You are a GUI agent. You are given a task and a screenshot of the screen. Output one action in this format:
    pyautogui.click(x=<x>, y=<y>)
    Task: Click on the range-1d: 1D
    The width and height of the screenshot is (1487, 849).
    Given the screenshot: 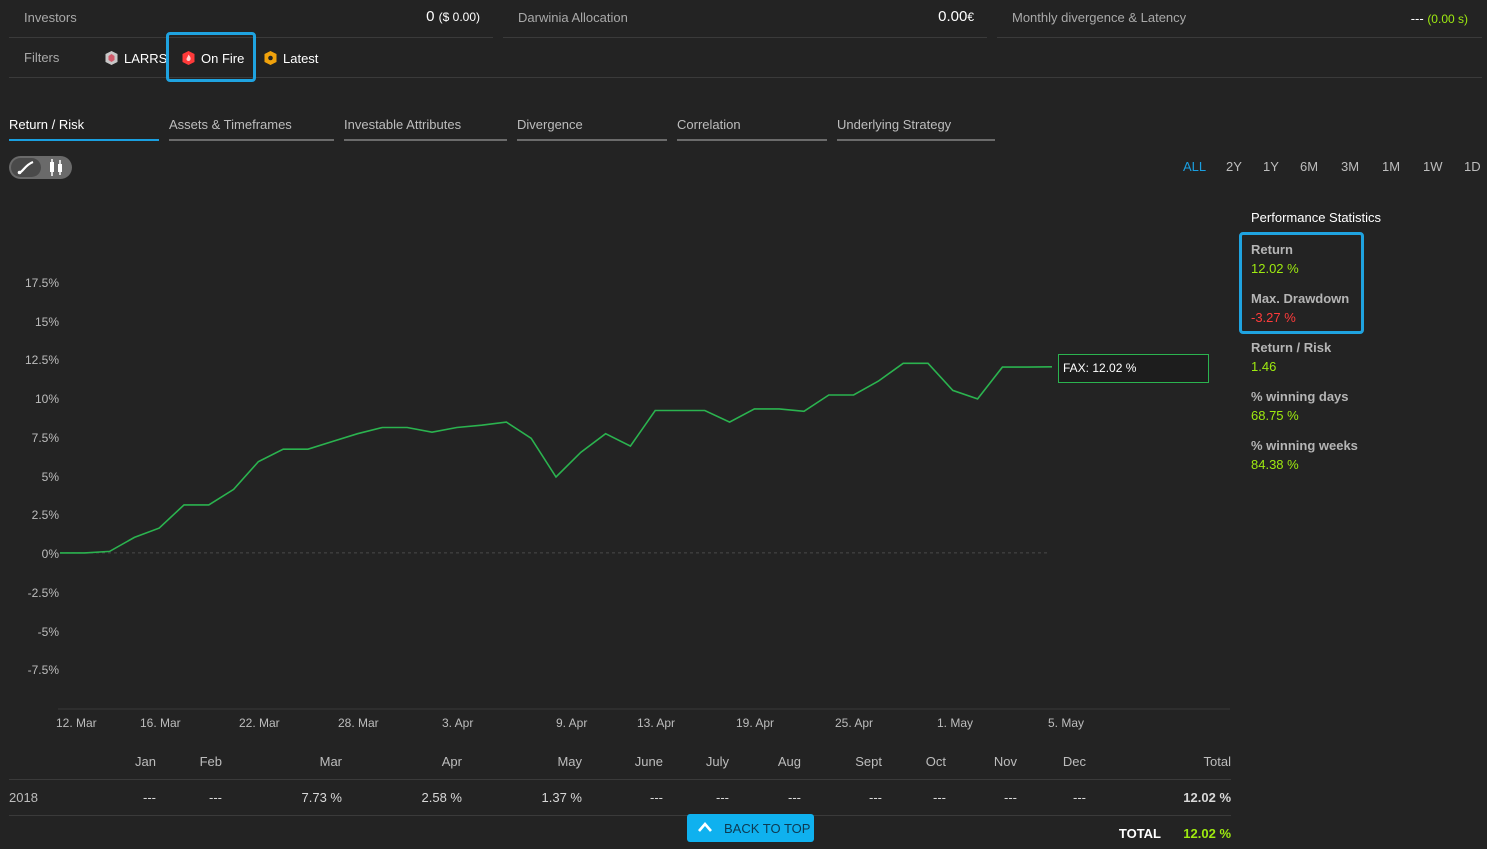 What is the action you would take?
    pyautogui.click(x=1472, y=166)
    